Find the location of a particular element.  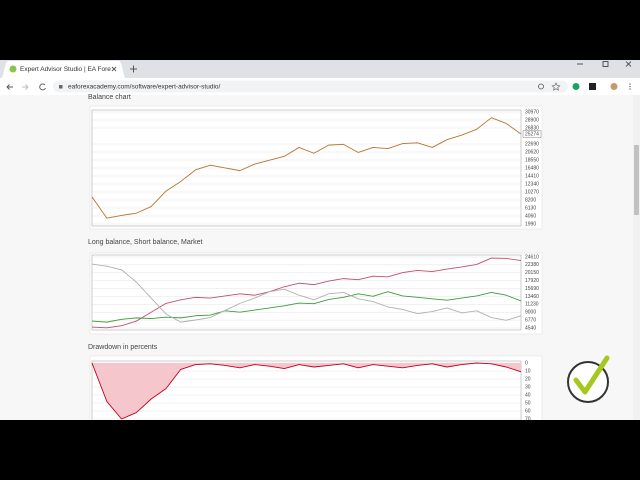

y-tick-label: 8200 is located at coordinates (530, 200).